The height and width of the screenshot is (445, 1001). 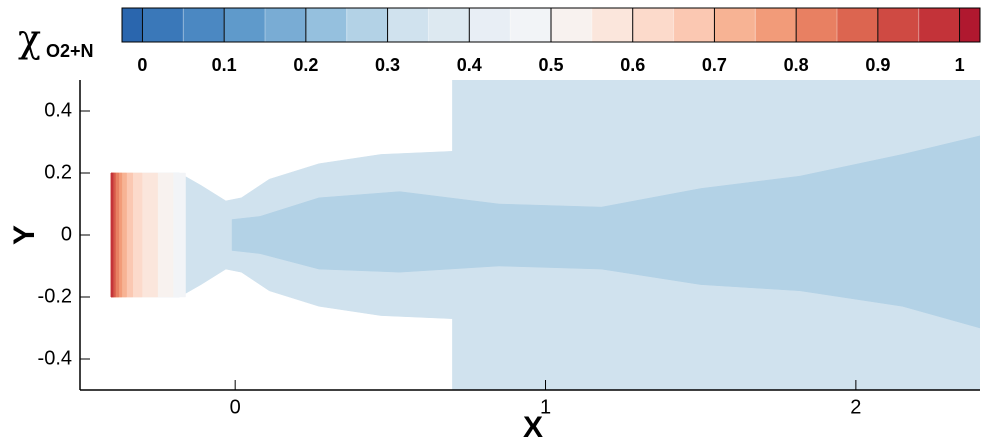 What do you see at coordinates (111, 235) in the screenshot?
I see `contour-region` at bounding box center [111, 235].